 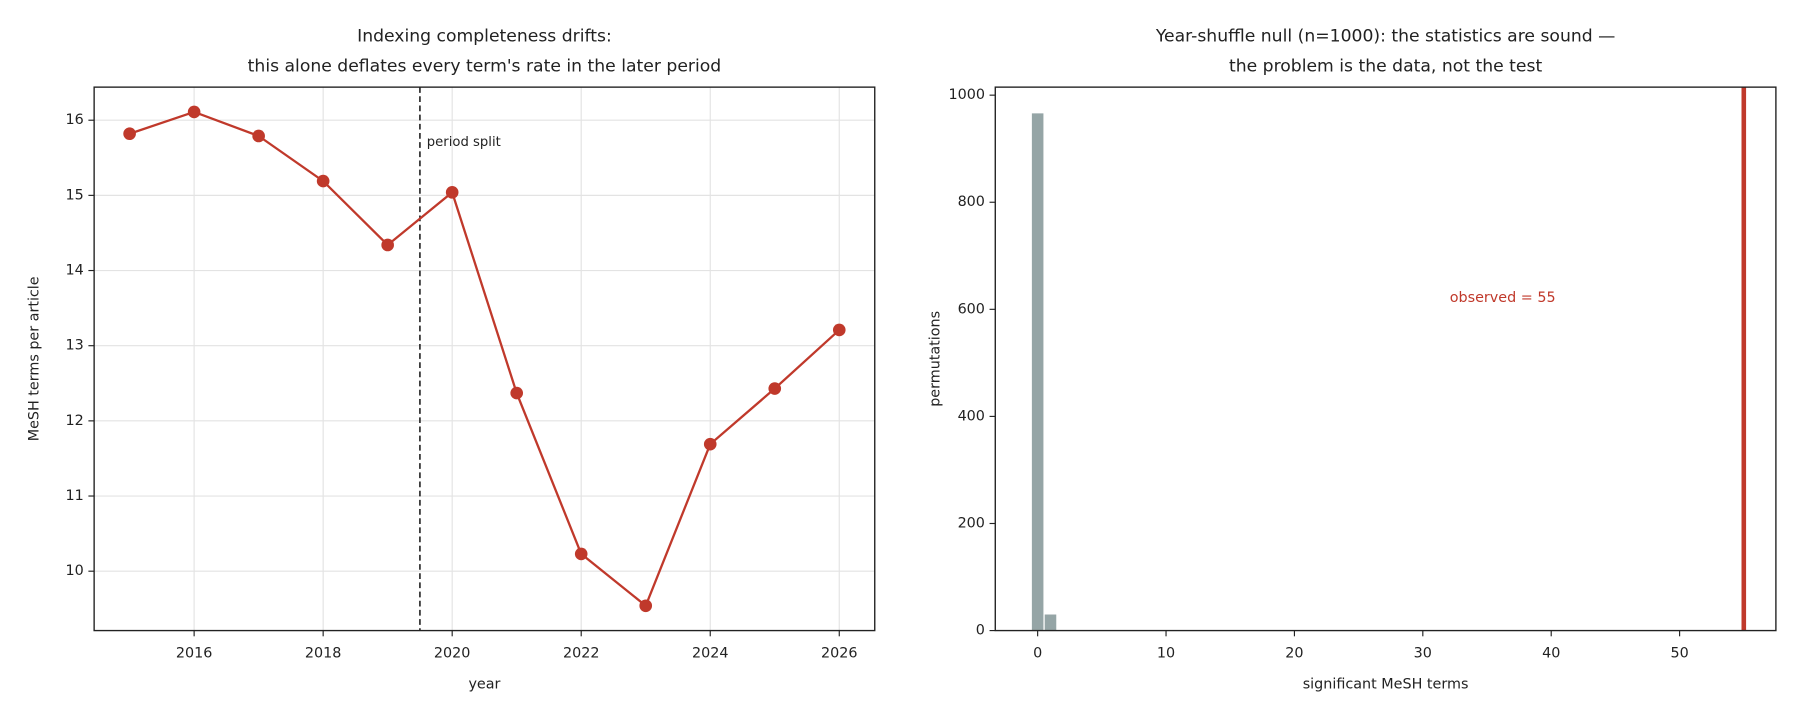 What do you see at coordinates (452, 654) in the screenshot?
I see `x-tick-label: 2020` at bounding box center [452, 654].